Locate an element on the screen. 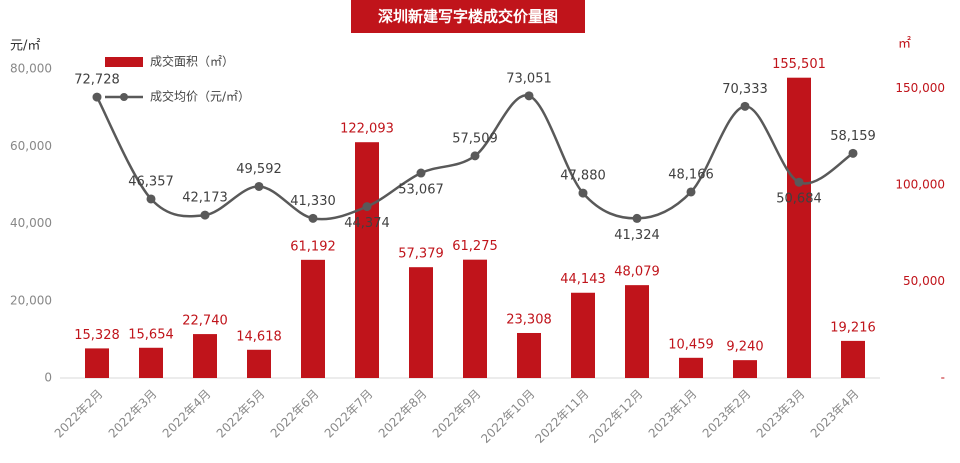 The height and width of the screenshot is (463, 960). y-tick-label: 40,000 is located at coordinates (31, 223).